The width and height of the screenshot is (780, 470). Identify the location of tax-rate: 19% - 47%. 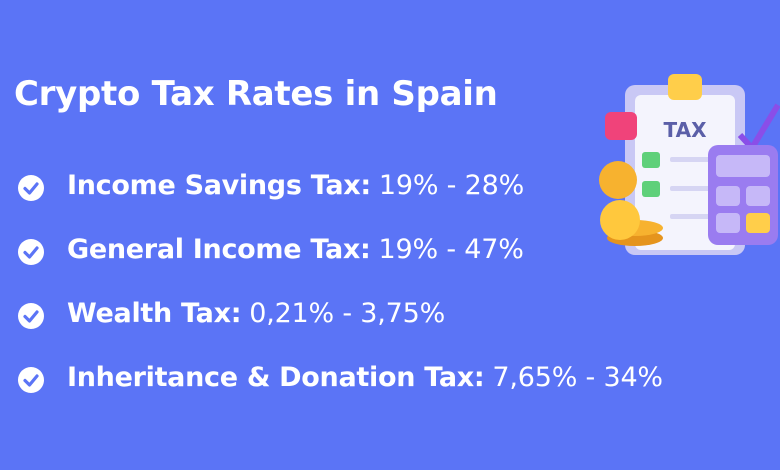
(451, 249).